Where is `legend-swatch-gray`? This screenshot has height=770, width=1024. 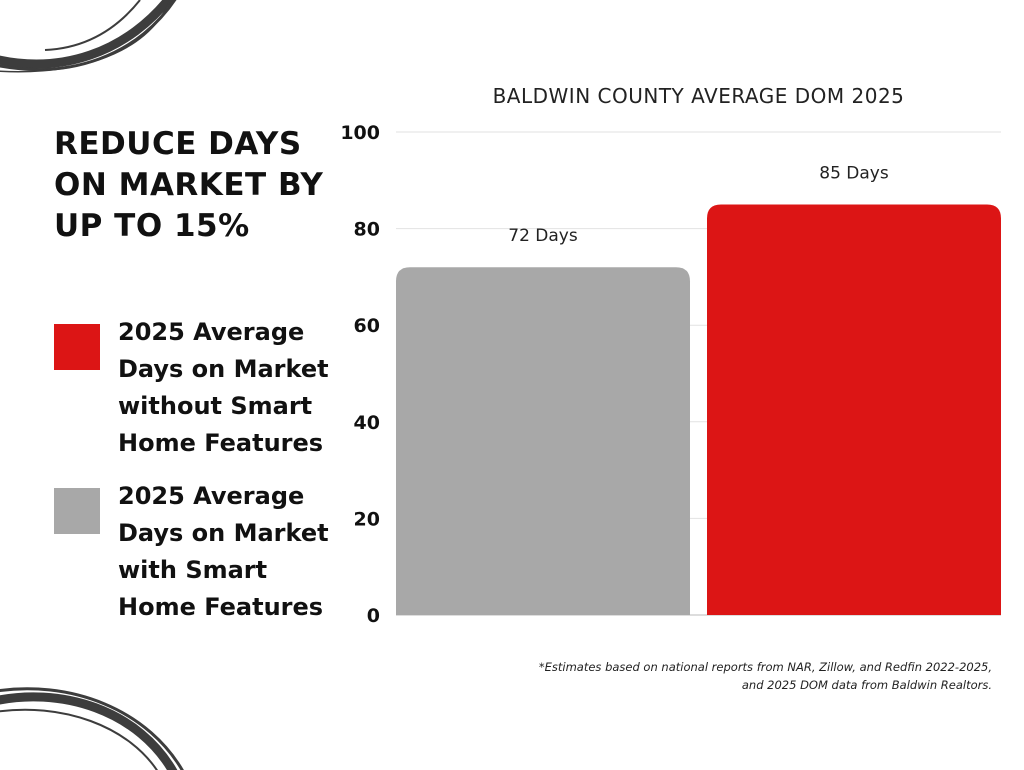
legend-swatch-gray is located at coordinates (77, 511).